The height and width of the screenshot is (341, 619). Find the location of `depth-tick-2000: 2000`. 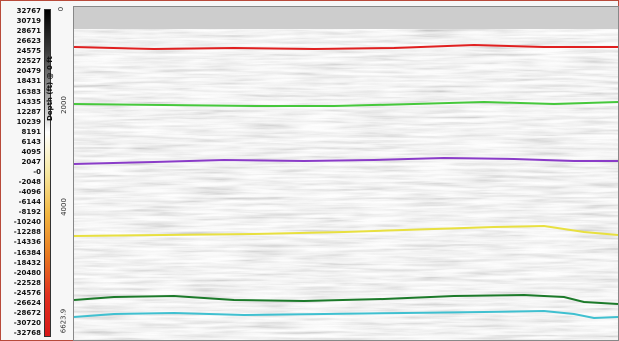

depth-tick-2000: 2000 is located at coordinates (63, 105).